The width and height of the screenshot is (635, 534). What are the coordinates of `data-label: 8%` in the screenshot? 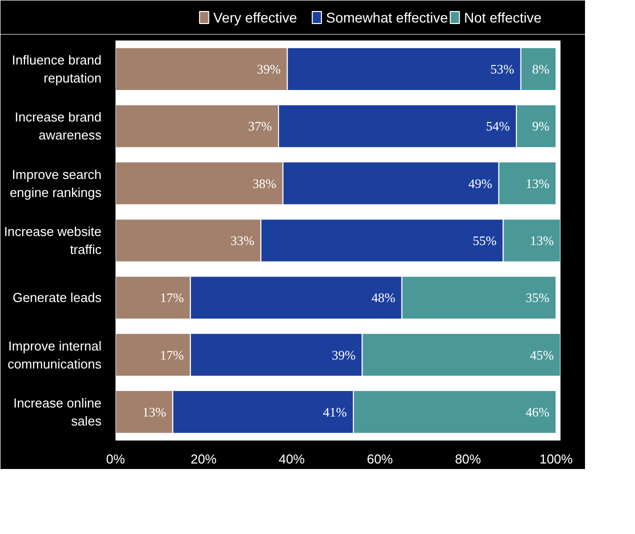 It's located at (541, 69).